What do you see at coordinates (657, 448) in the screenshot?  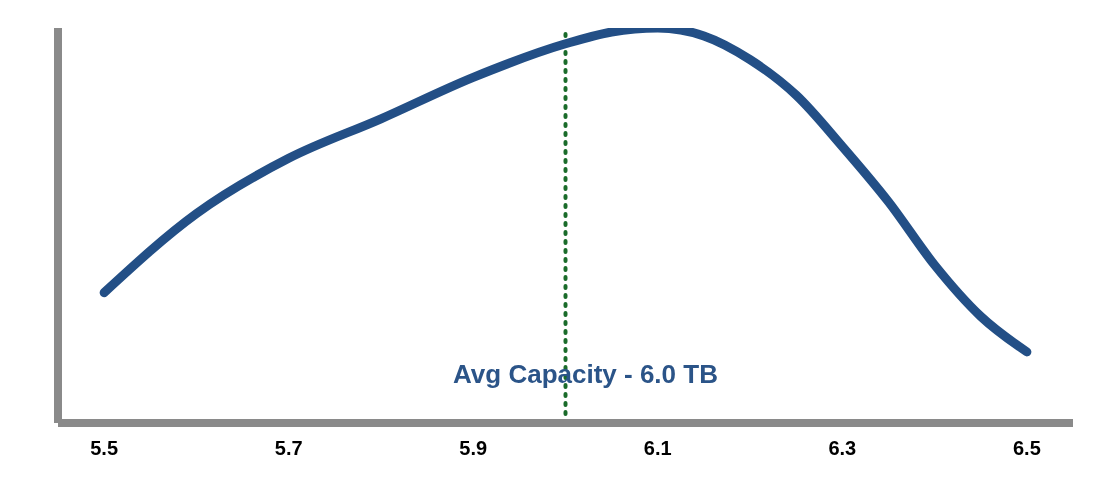 I see `x-tick-label: 6.1` at bounding box center [657, 448].